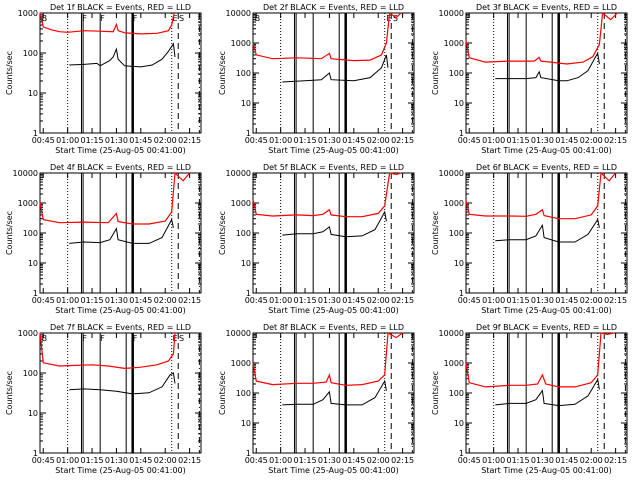  What do you see at coordinates (546, 7) in the screenshot?
I see `panel-title: Det 3f BLACK = Events, RED = LLD` at bounding box center [546, 7].